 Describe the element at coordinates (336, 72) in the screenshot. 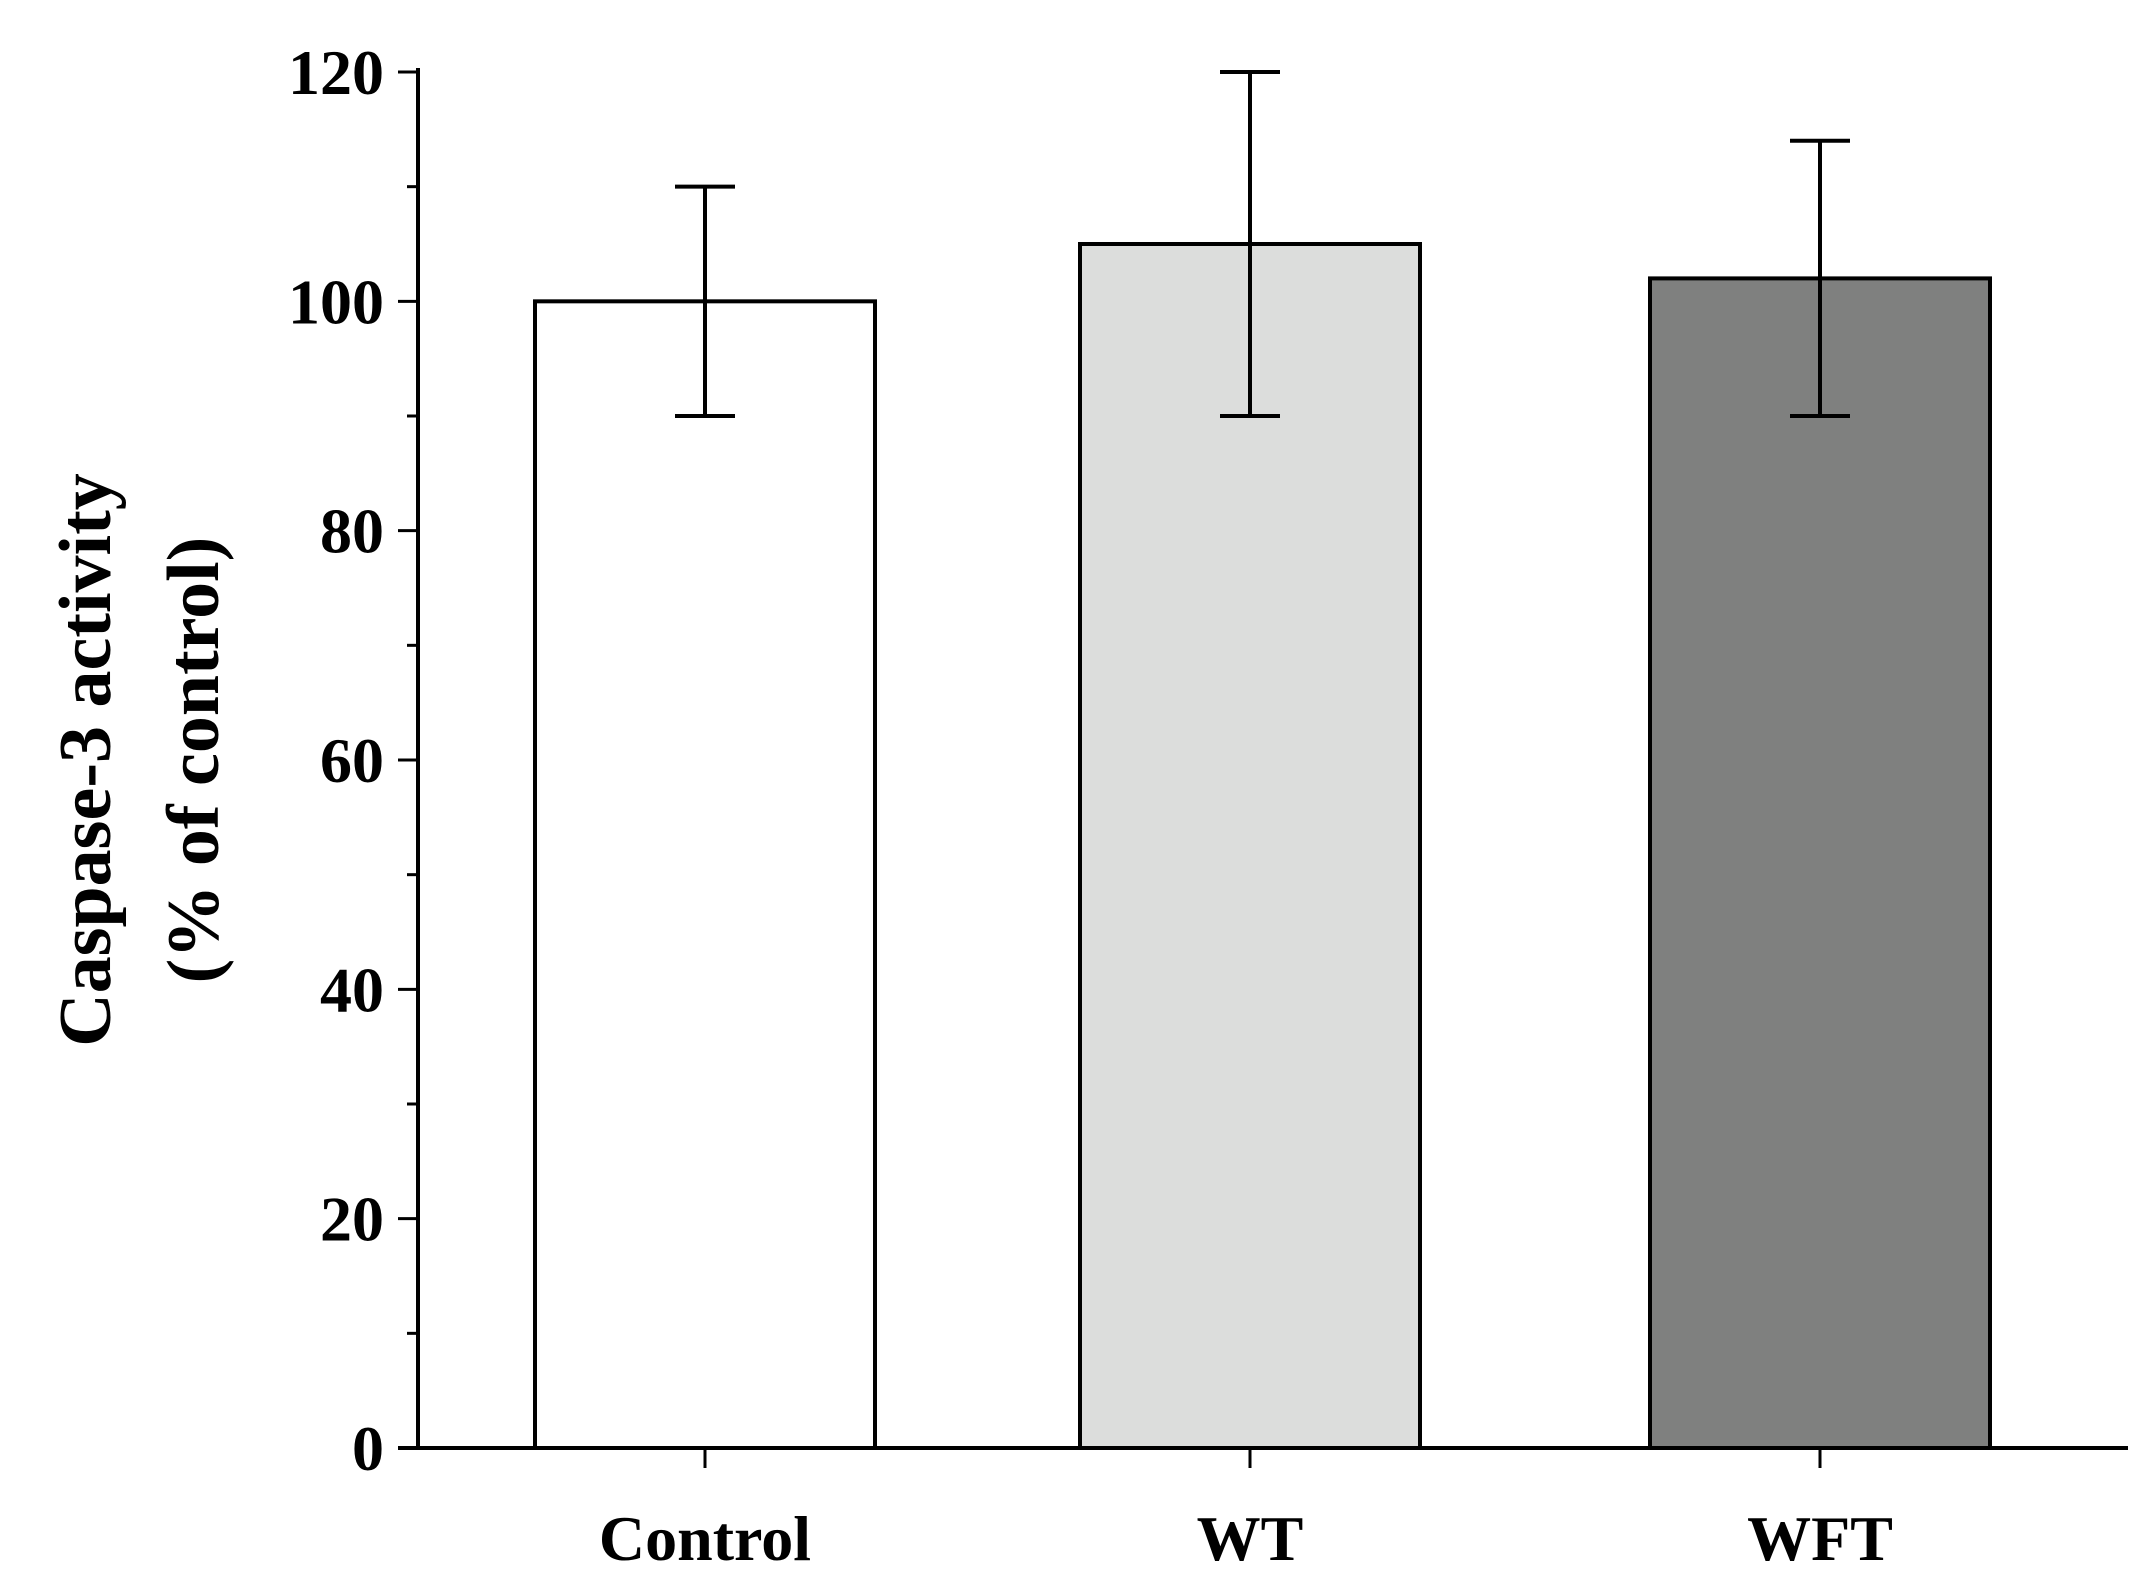

I see `y-tick-label: 120` at that location.